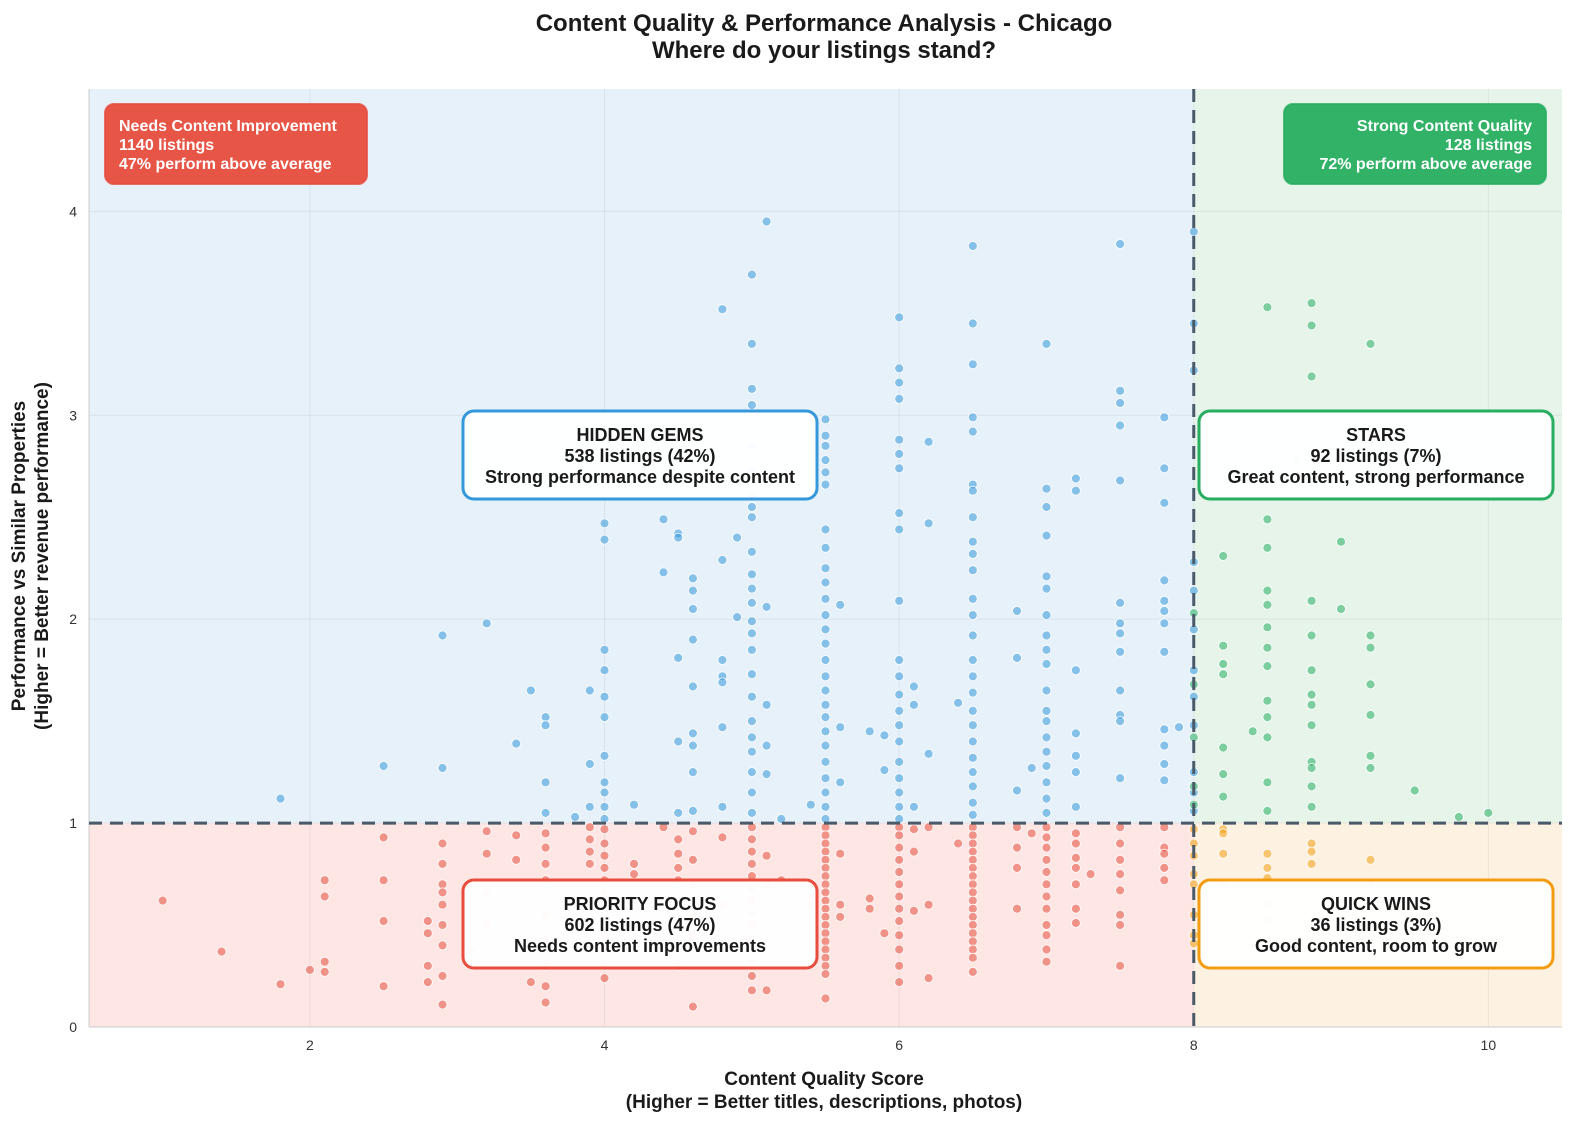  I want to click on quadrant-label: QUICK WINS, so click(1376, 904).